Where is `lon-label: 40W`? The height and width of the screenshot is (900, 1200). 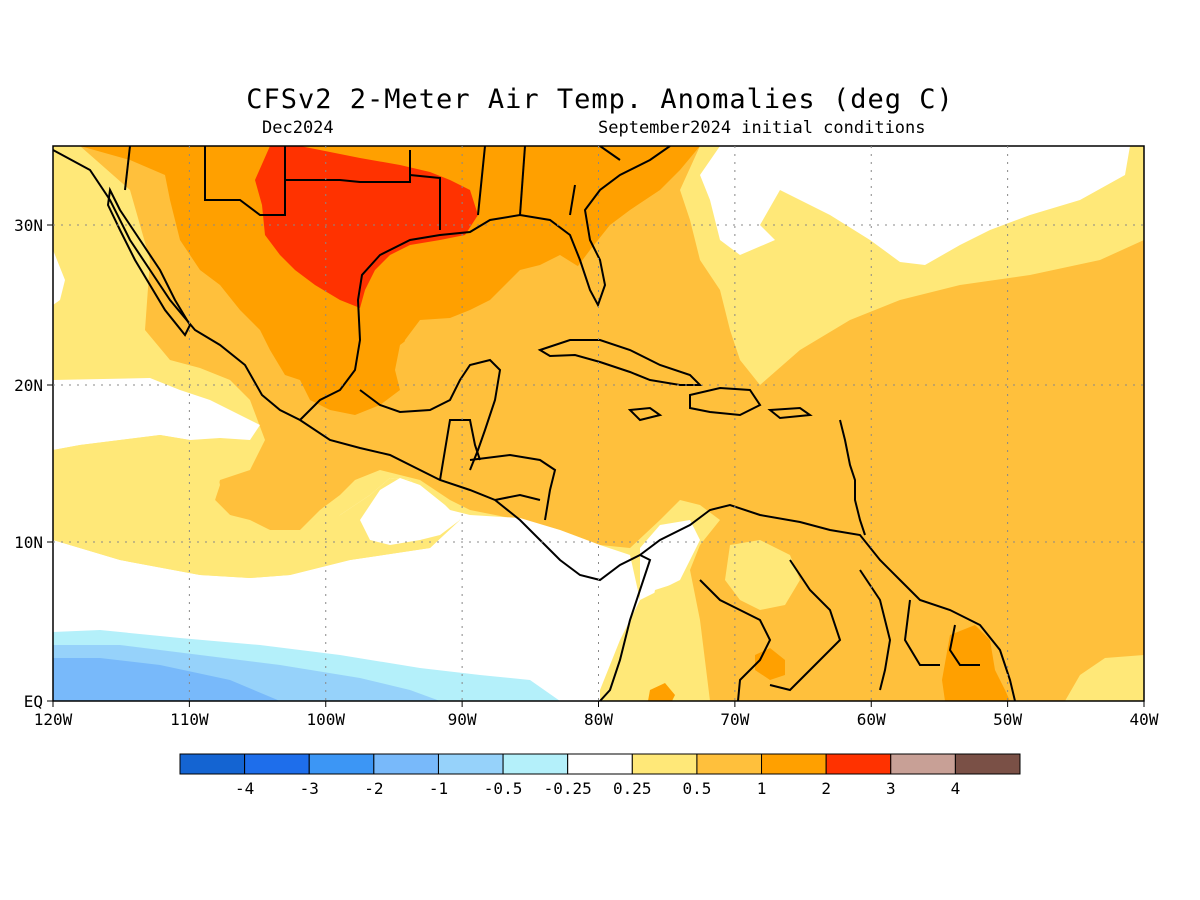 lon-label: 40W is located at coordinates (1144, 719).